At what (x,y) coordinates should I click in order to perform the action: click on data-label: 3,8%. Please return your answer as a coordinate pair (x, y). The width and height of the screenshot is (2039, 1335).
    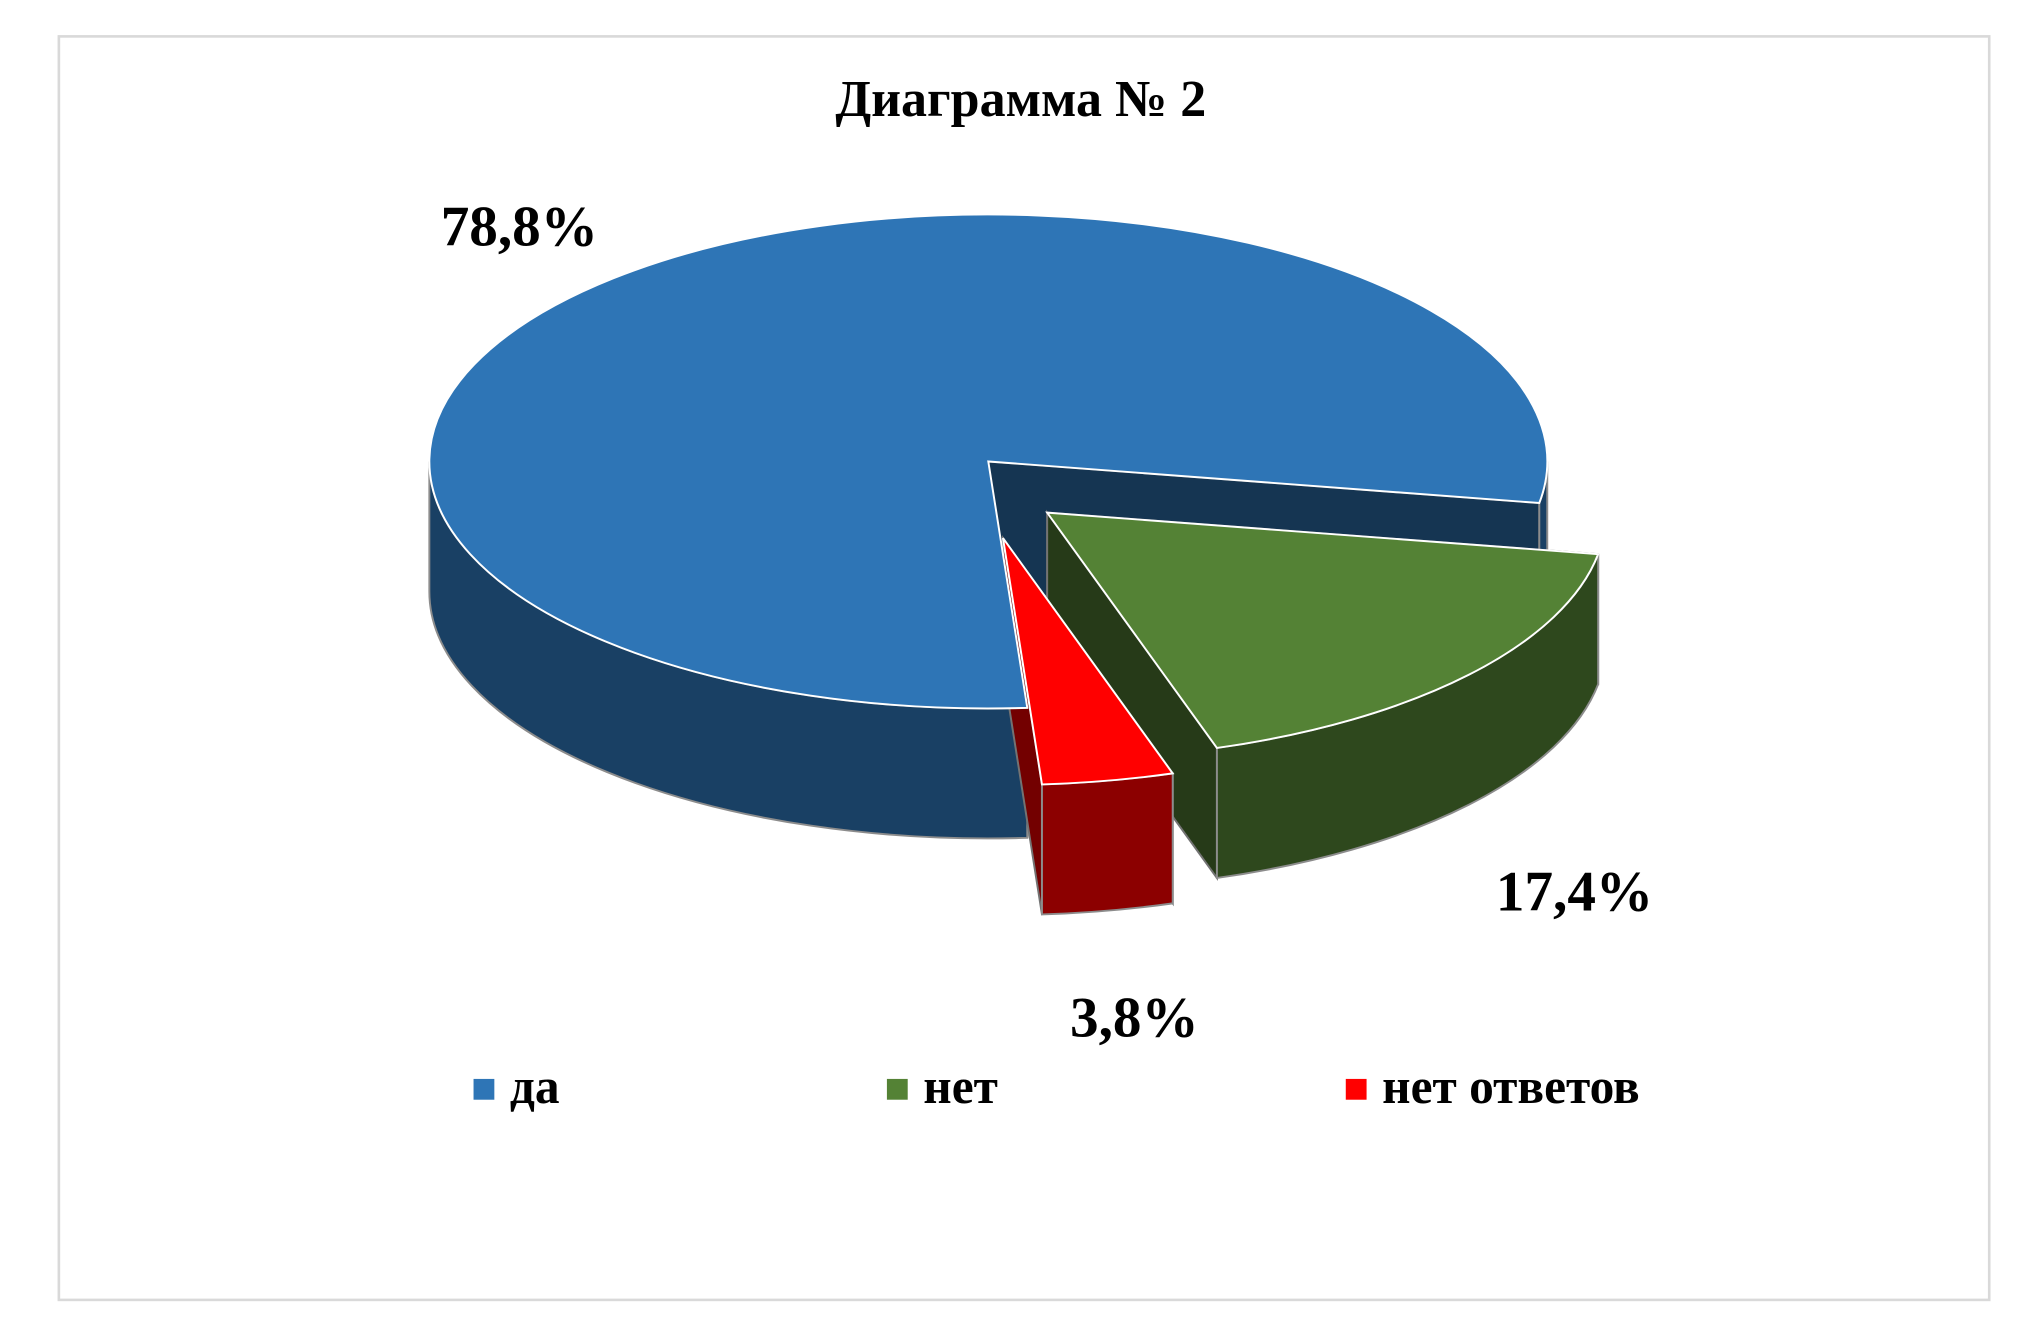
    Looking at the image, I should click on (1134, 1017).